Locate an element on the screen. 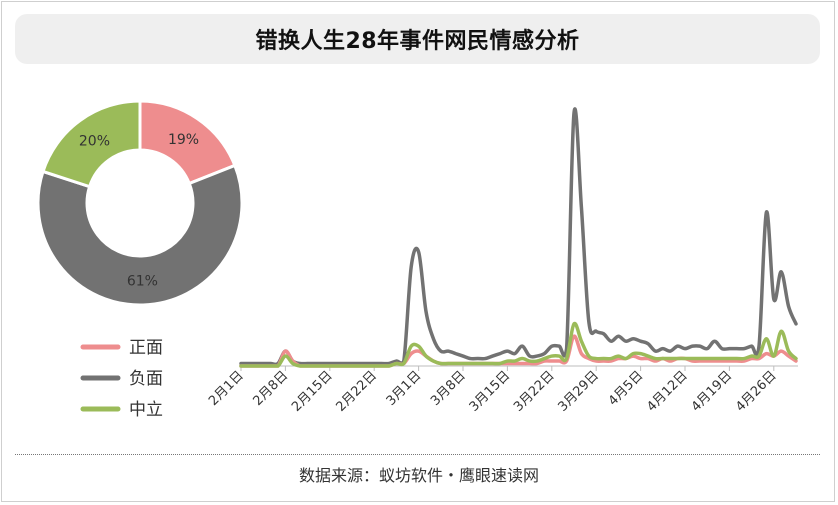 This screenshot has height=505, width=838. donut-label-2: 20% is located at coordinates (94, 141).